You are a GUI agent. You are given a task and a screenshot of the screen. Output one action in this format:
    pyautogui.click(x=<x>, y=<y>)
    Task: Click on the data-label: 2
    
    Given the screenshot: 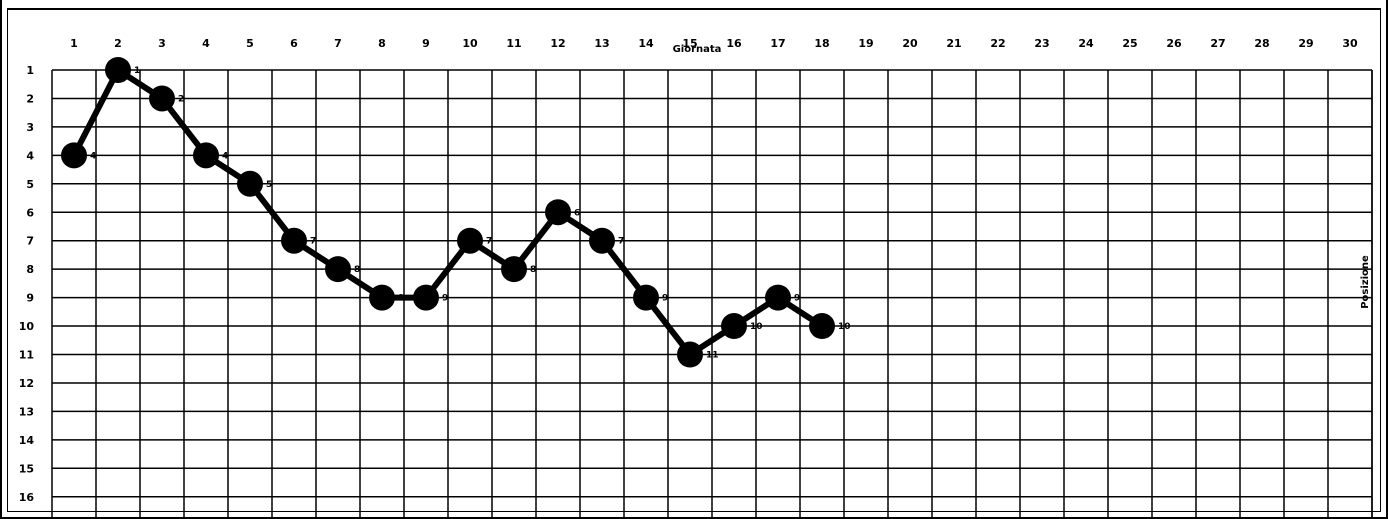 What is the action you would take?
    pyautogui.click(x=181, y=99)
    